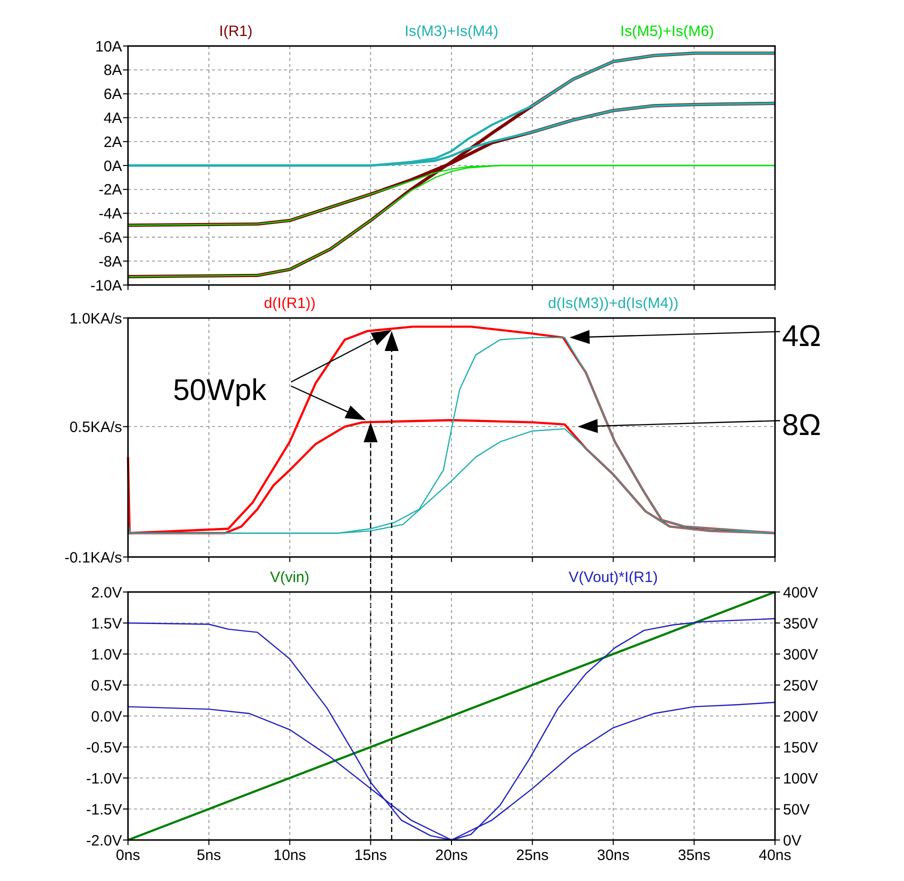  Describe the element at coordinates (694, 855) in the screenshot. I see `x-tick-label: 35ns` at that location.